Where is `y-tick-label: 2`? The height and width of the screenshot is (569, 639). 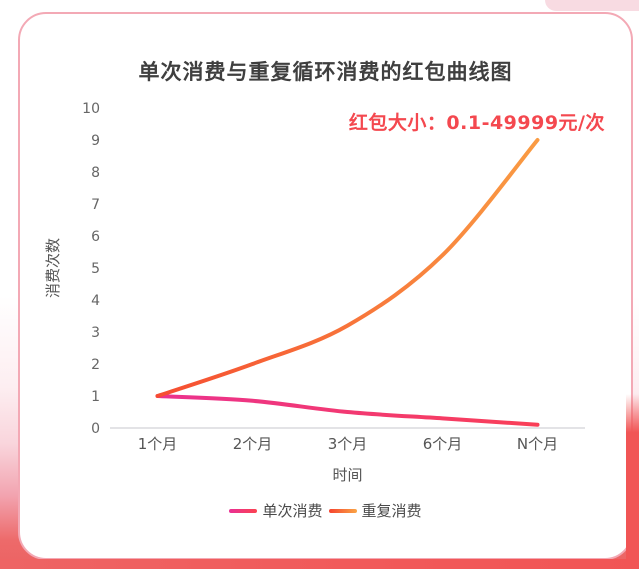
y-tick-label: 2 is located at coordinates (95, 365).